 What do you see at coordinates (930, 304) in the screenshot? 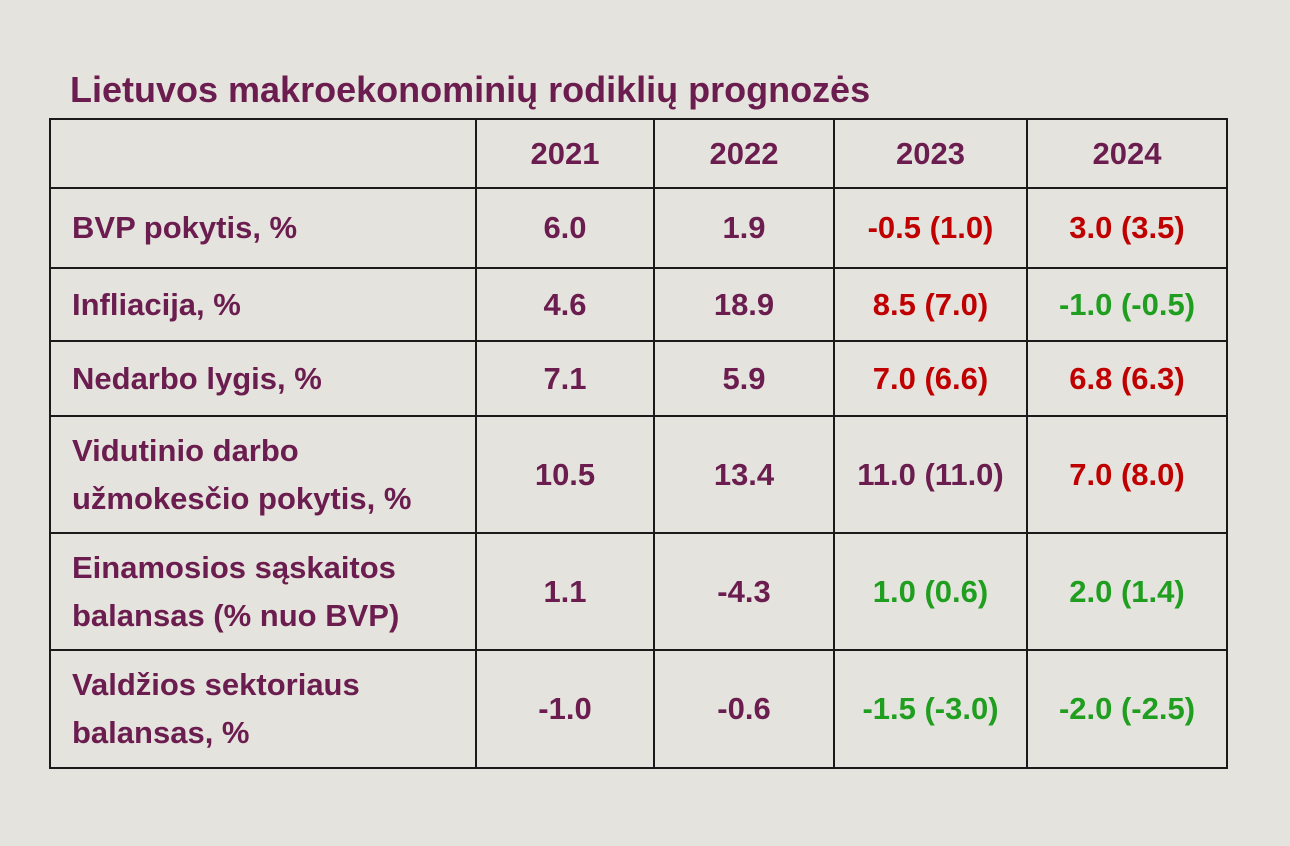
I see `table-cell: 8.5 (7.0)` at bounding box center [930, 304].